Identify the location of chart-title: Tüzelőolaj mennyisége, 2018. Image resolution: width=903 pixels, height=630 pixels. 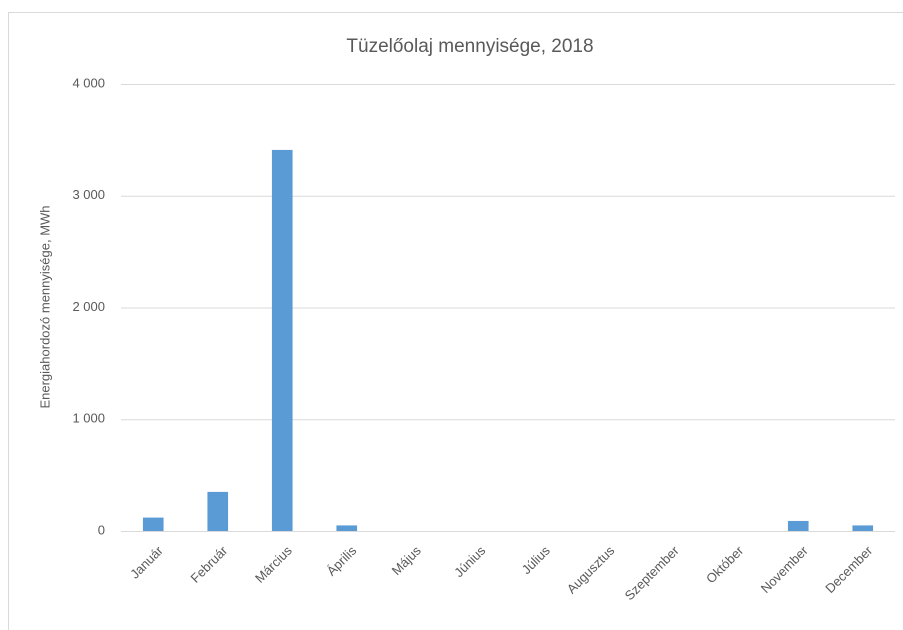
(469, 46).